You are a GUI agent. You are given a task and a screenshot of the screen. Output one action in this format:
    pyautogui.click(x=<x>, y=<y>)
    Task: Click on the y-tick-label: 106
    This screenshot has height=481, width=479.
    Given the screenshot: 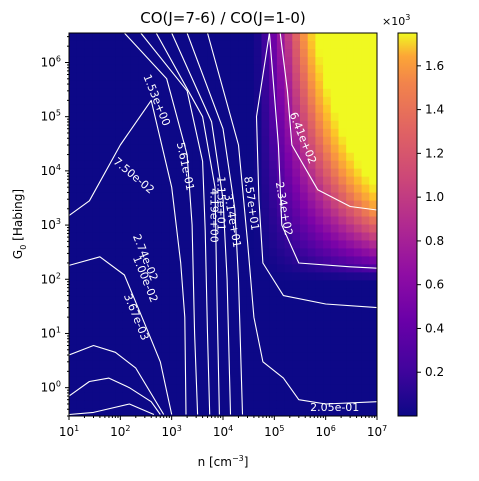 What is the action you would take?
    pyautogui.click(x=51, y=61)
    